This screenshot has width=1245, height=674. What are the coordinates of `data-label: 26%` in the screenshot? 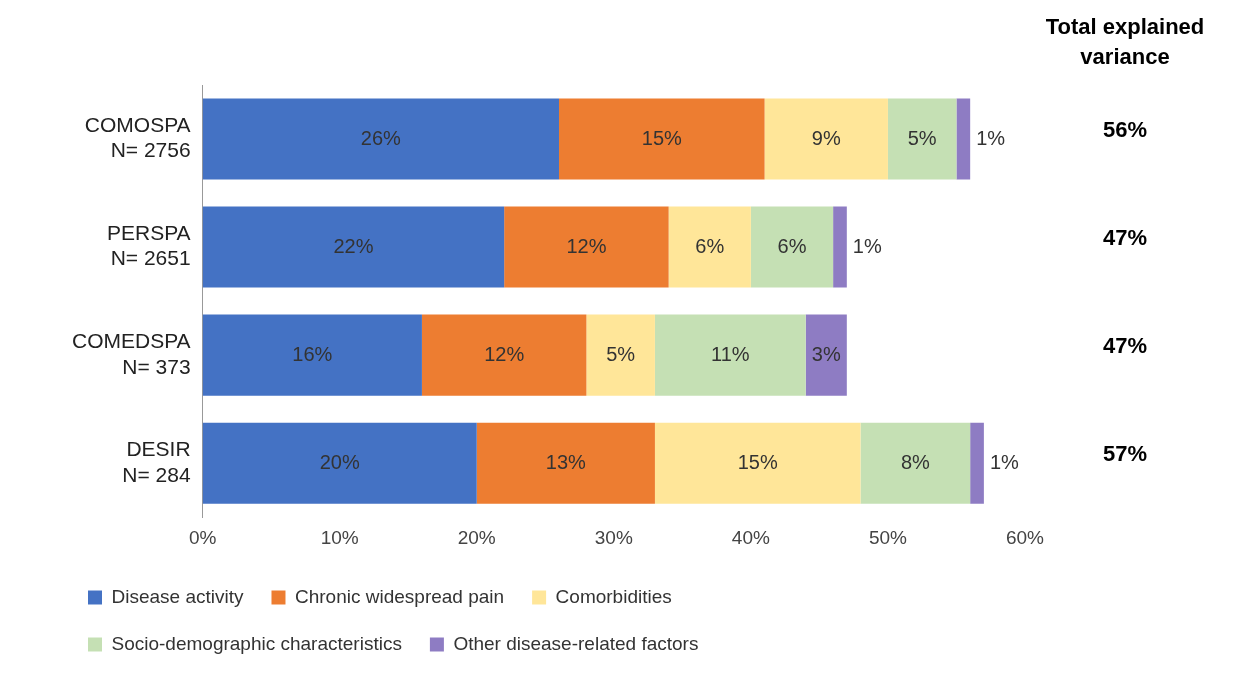 It's located at (381, 137).